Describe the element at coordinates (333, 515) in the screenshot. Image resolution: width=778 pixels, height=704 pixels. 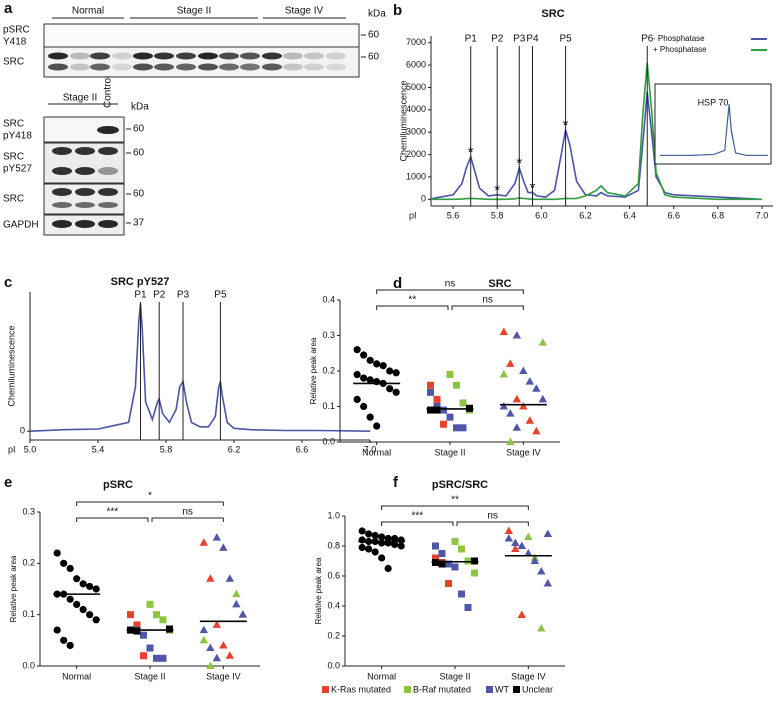
I see `y-tick-label: 1.0` at that location.